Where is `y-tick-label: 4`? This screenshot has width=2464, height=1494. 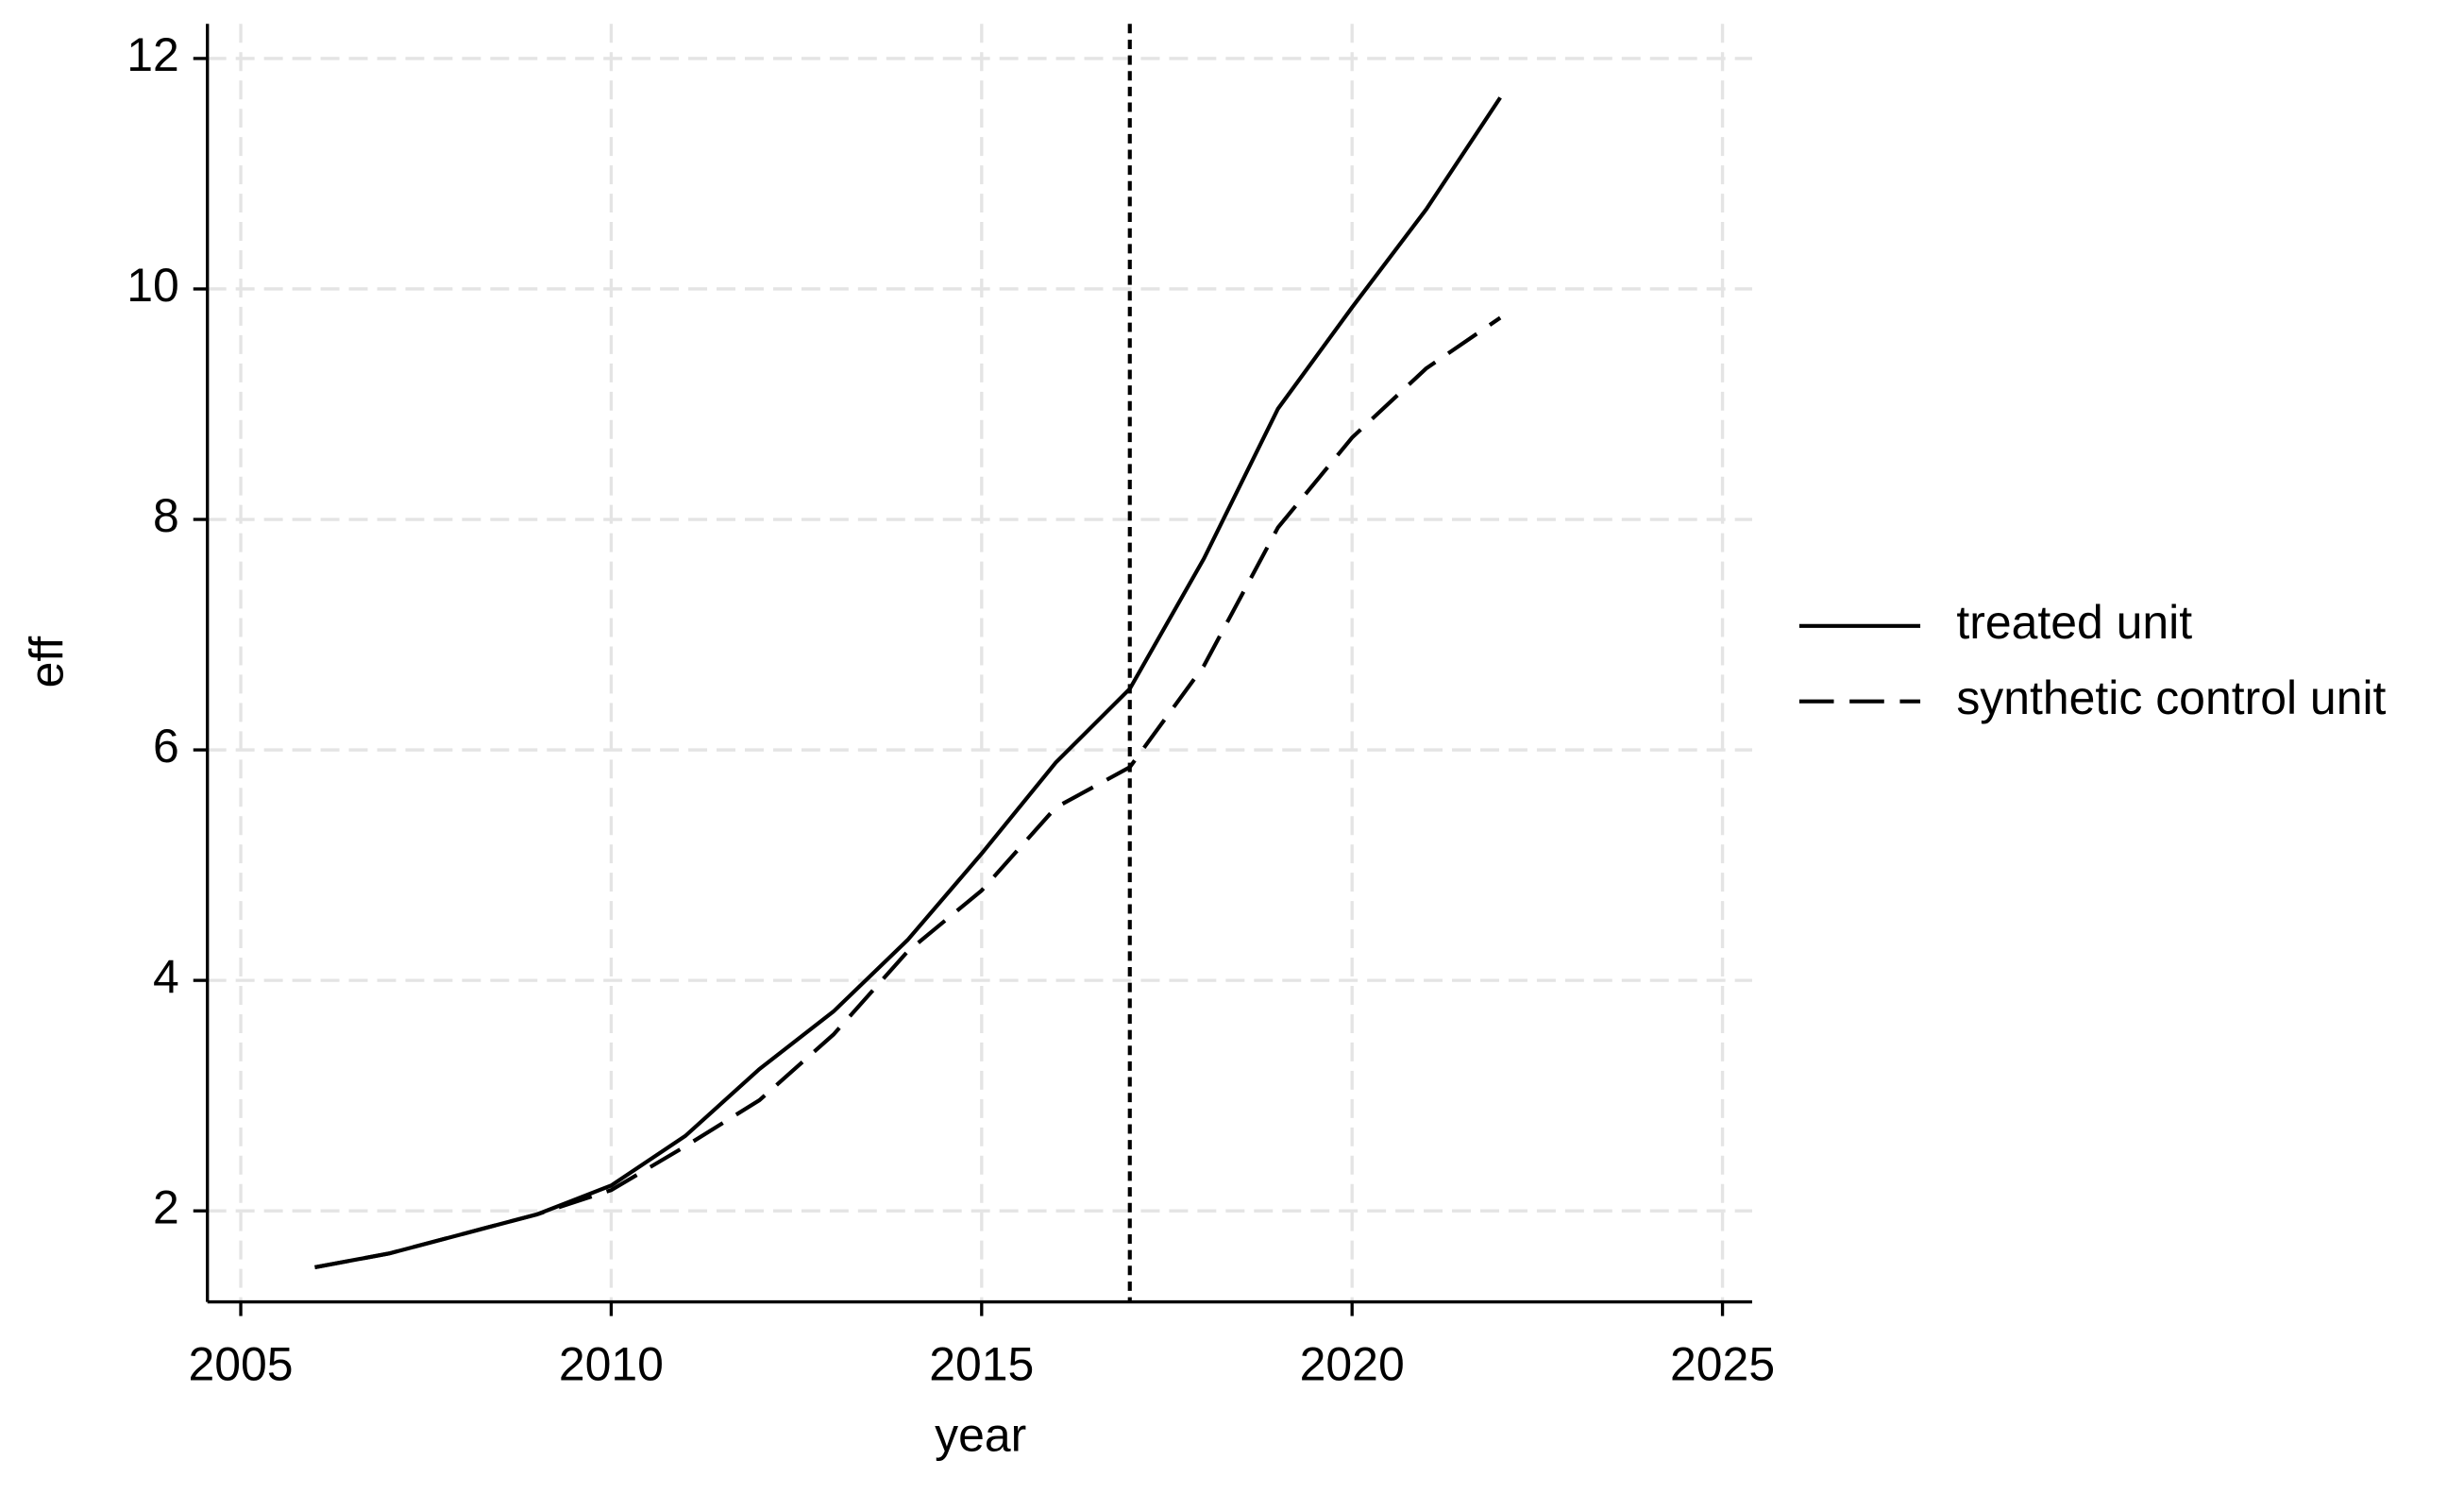 y-tick-label: 4 is located at coordinates (166, 976).